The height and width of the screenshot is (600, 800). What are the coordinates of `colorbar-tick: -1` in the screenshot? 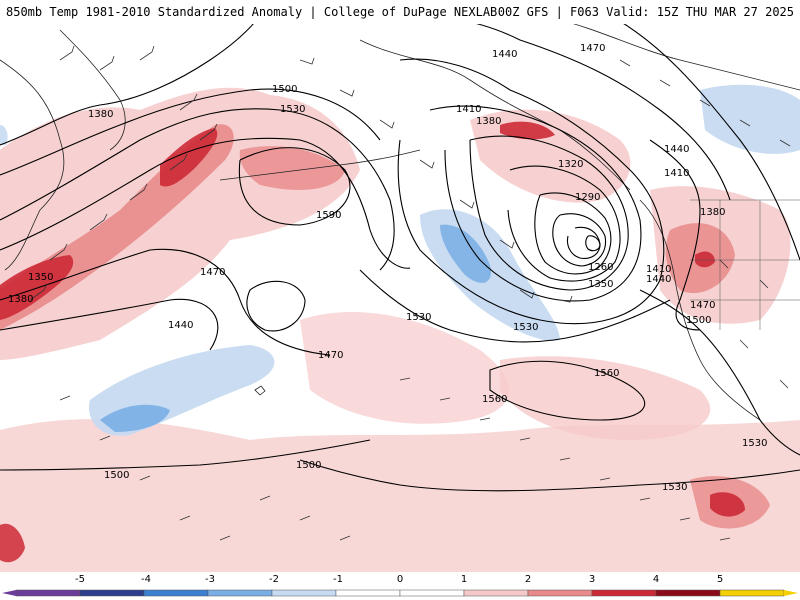 It's located at (338, 579).